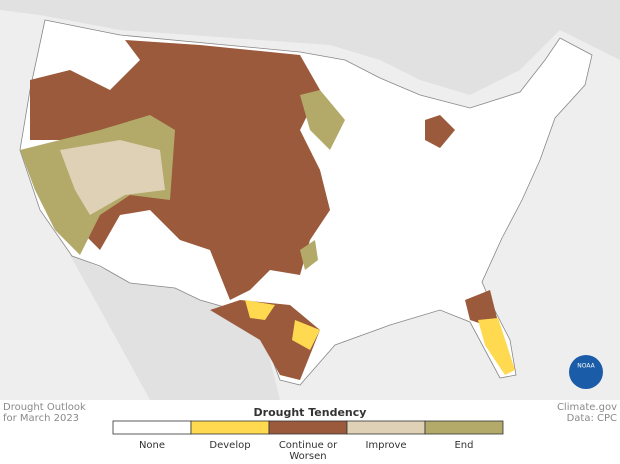 This screenshot has width=620, height=464. Describe the element at coordinates (380, 337) in the screenshot. I see `develop-areas` at that location.